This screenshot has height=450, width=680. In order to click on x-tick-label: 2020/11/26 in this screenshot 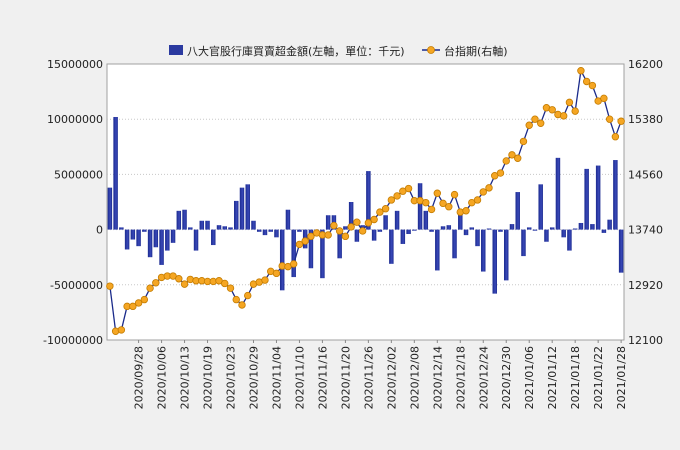, I will do `click(368, 377)`.